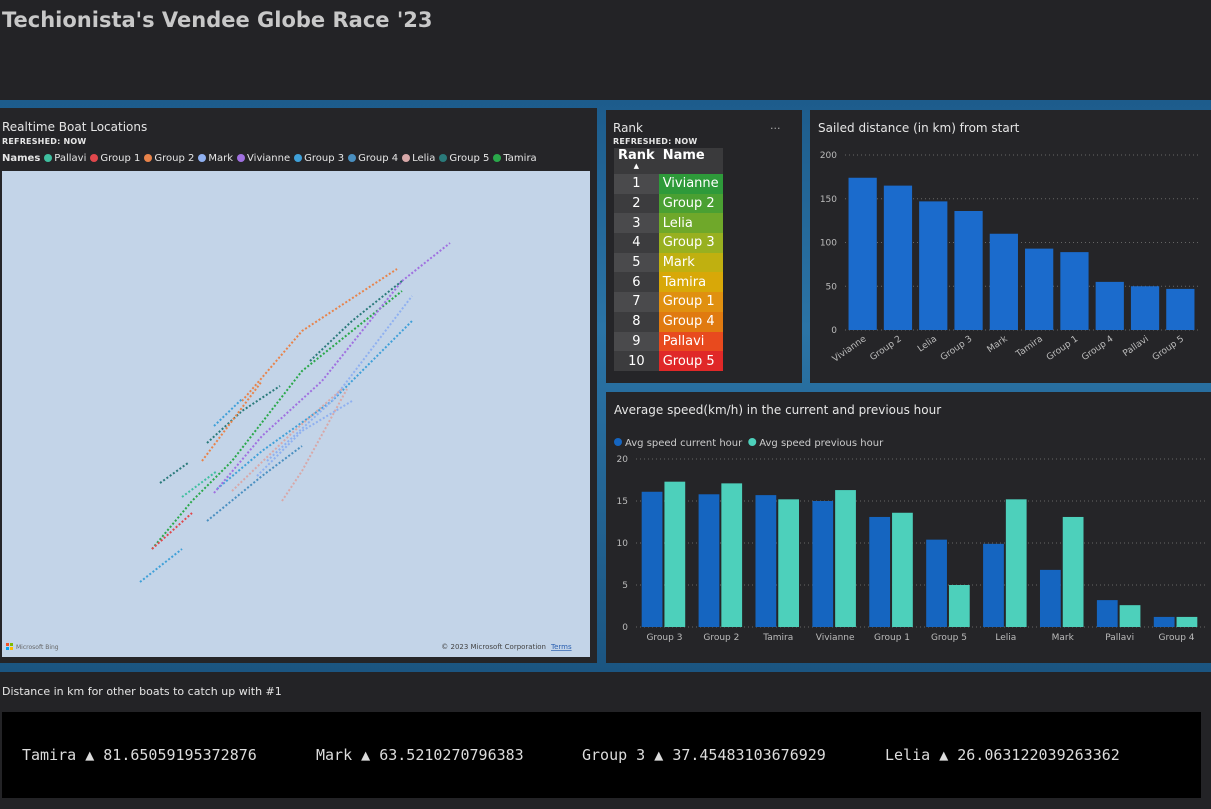 This screenshot has width=1211, height=809. I want to click on y-tick-label: 20, so click(623, 460).